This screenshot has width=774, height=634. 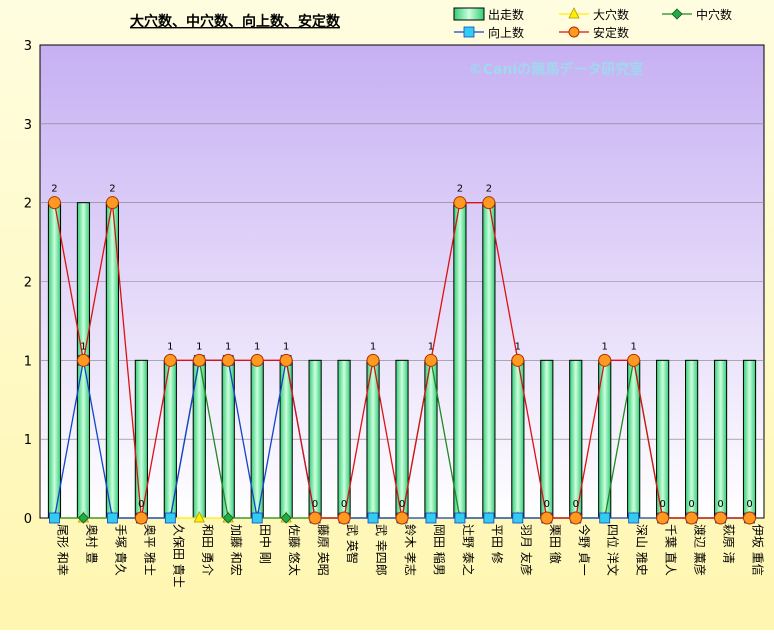 I want to click on x-tick-label: 武 英智, so click(x=352, y=544).